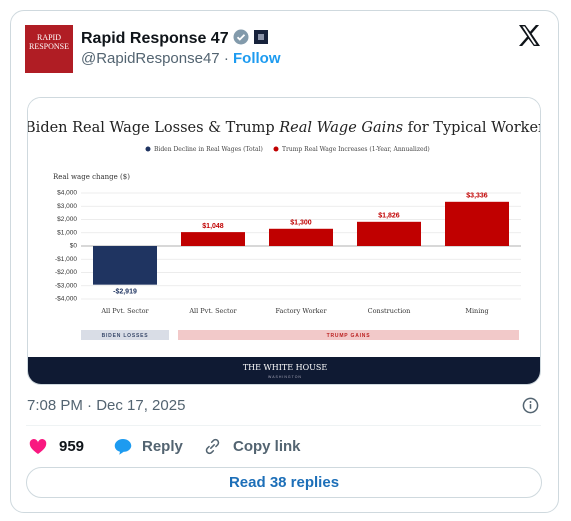 This screenshot has height=521, width=571. Describe the element at coordinates (67, 232) in the screenshot. I see `y-tick-label: $1,000` at that location.